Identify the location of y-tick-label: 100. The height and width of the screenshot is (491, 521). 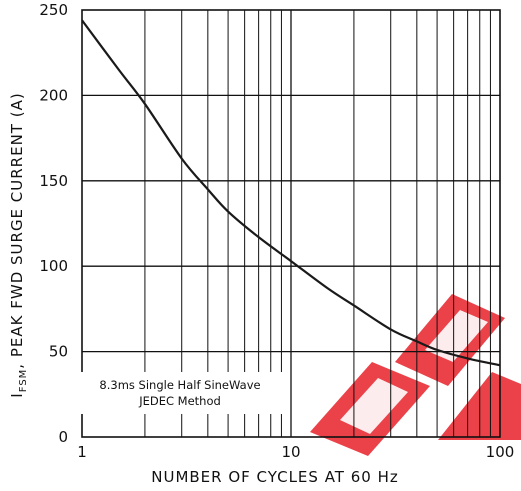
(53, 266).